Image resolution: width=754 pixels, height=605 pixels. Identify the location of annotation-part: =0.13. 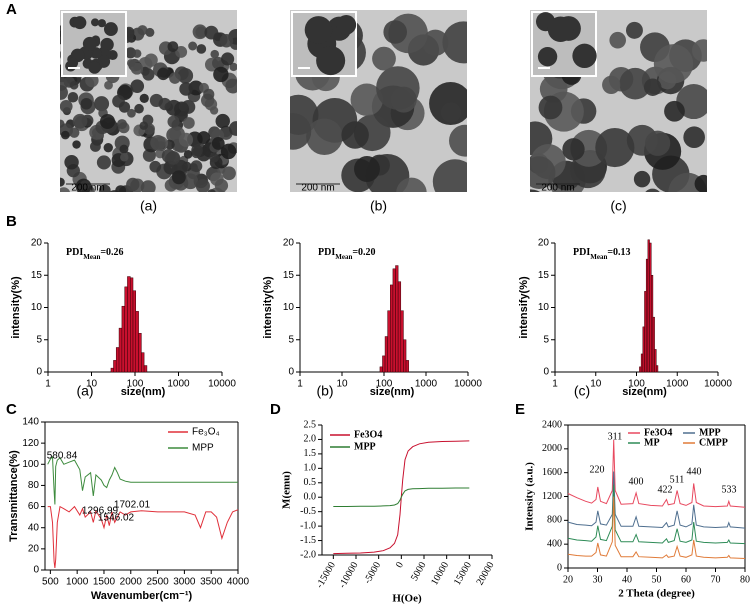
(618, 252).